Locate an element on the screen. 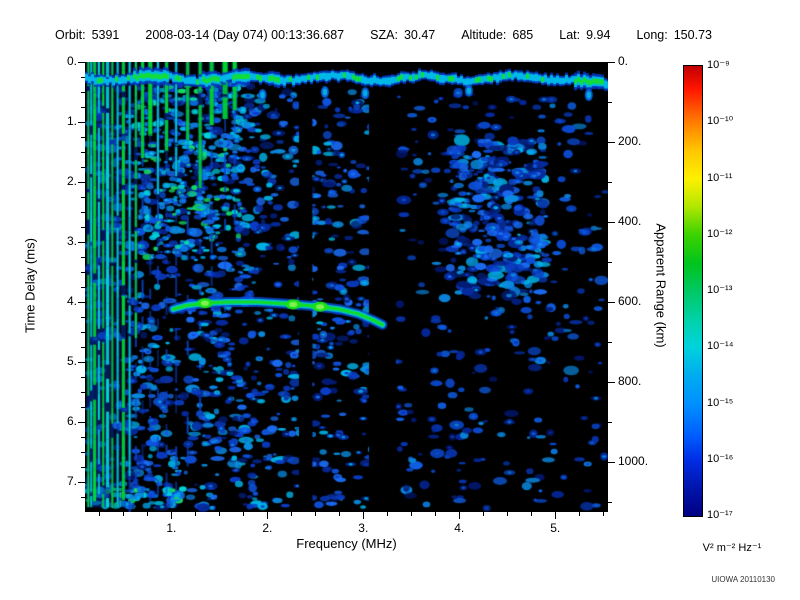  colorbar-tick-label: 10⁻¹⁴ is located at coordinates (720, 346).